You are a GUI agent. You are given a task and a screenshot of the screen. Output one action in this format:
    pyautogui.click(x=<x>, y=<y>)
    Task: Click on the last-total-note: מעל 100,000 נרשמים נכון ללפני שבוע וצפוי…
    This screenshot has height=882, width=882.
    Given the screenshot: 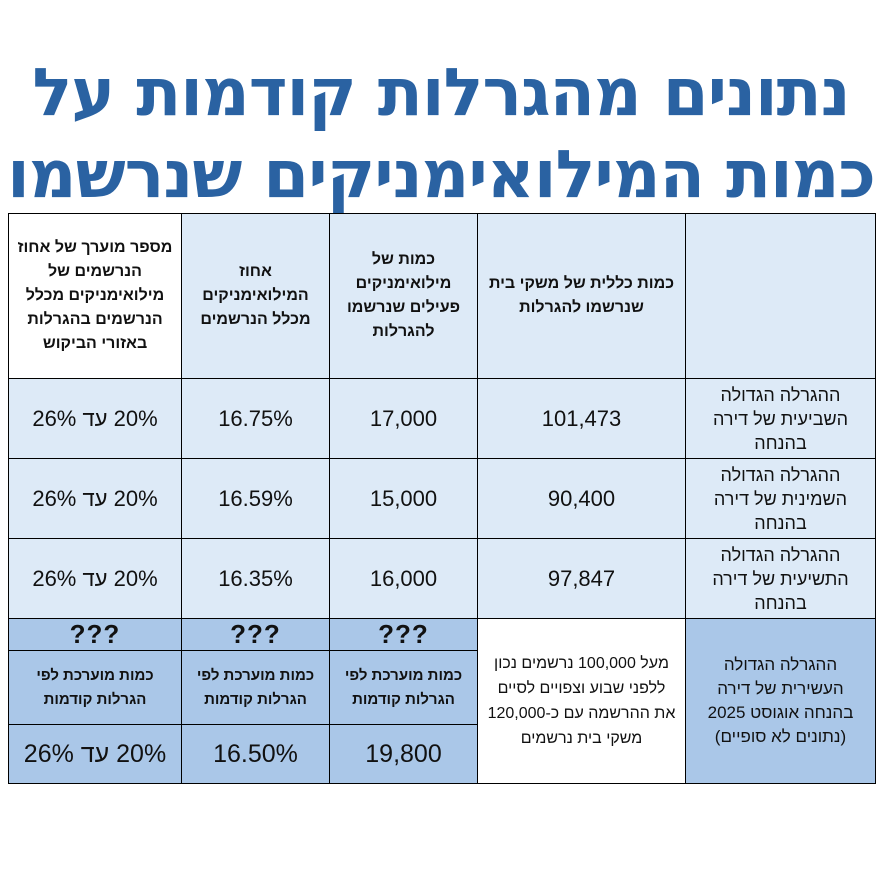 What is the action you would take?
    pyautogui.click(x=581, y=701)
    